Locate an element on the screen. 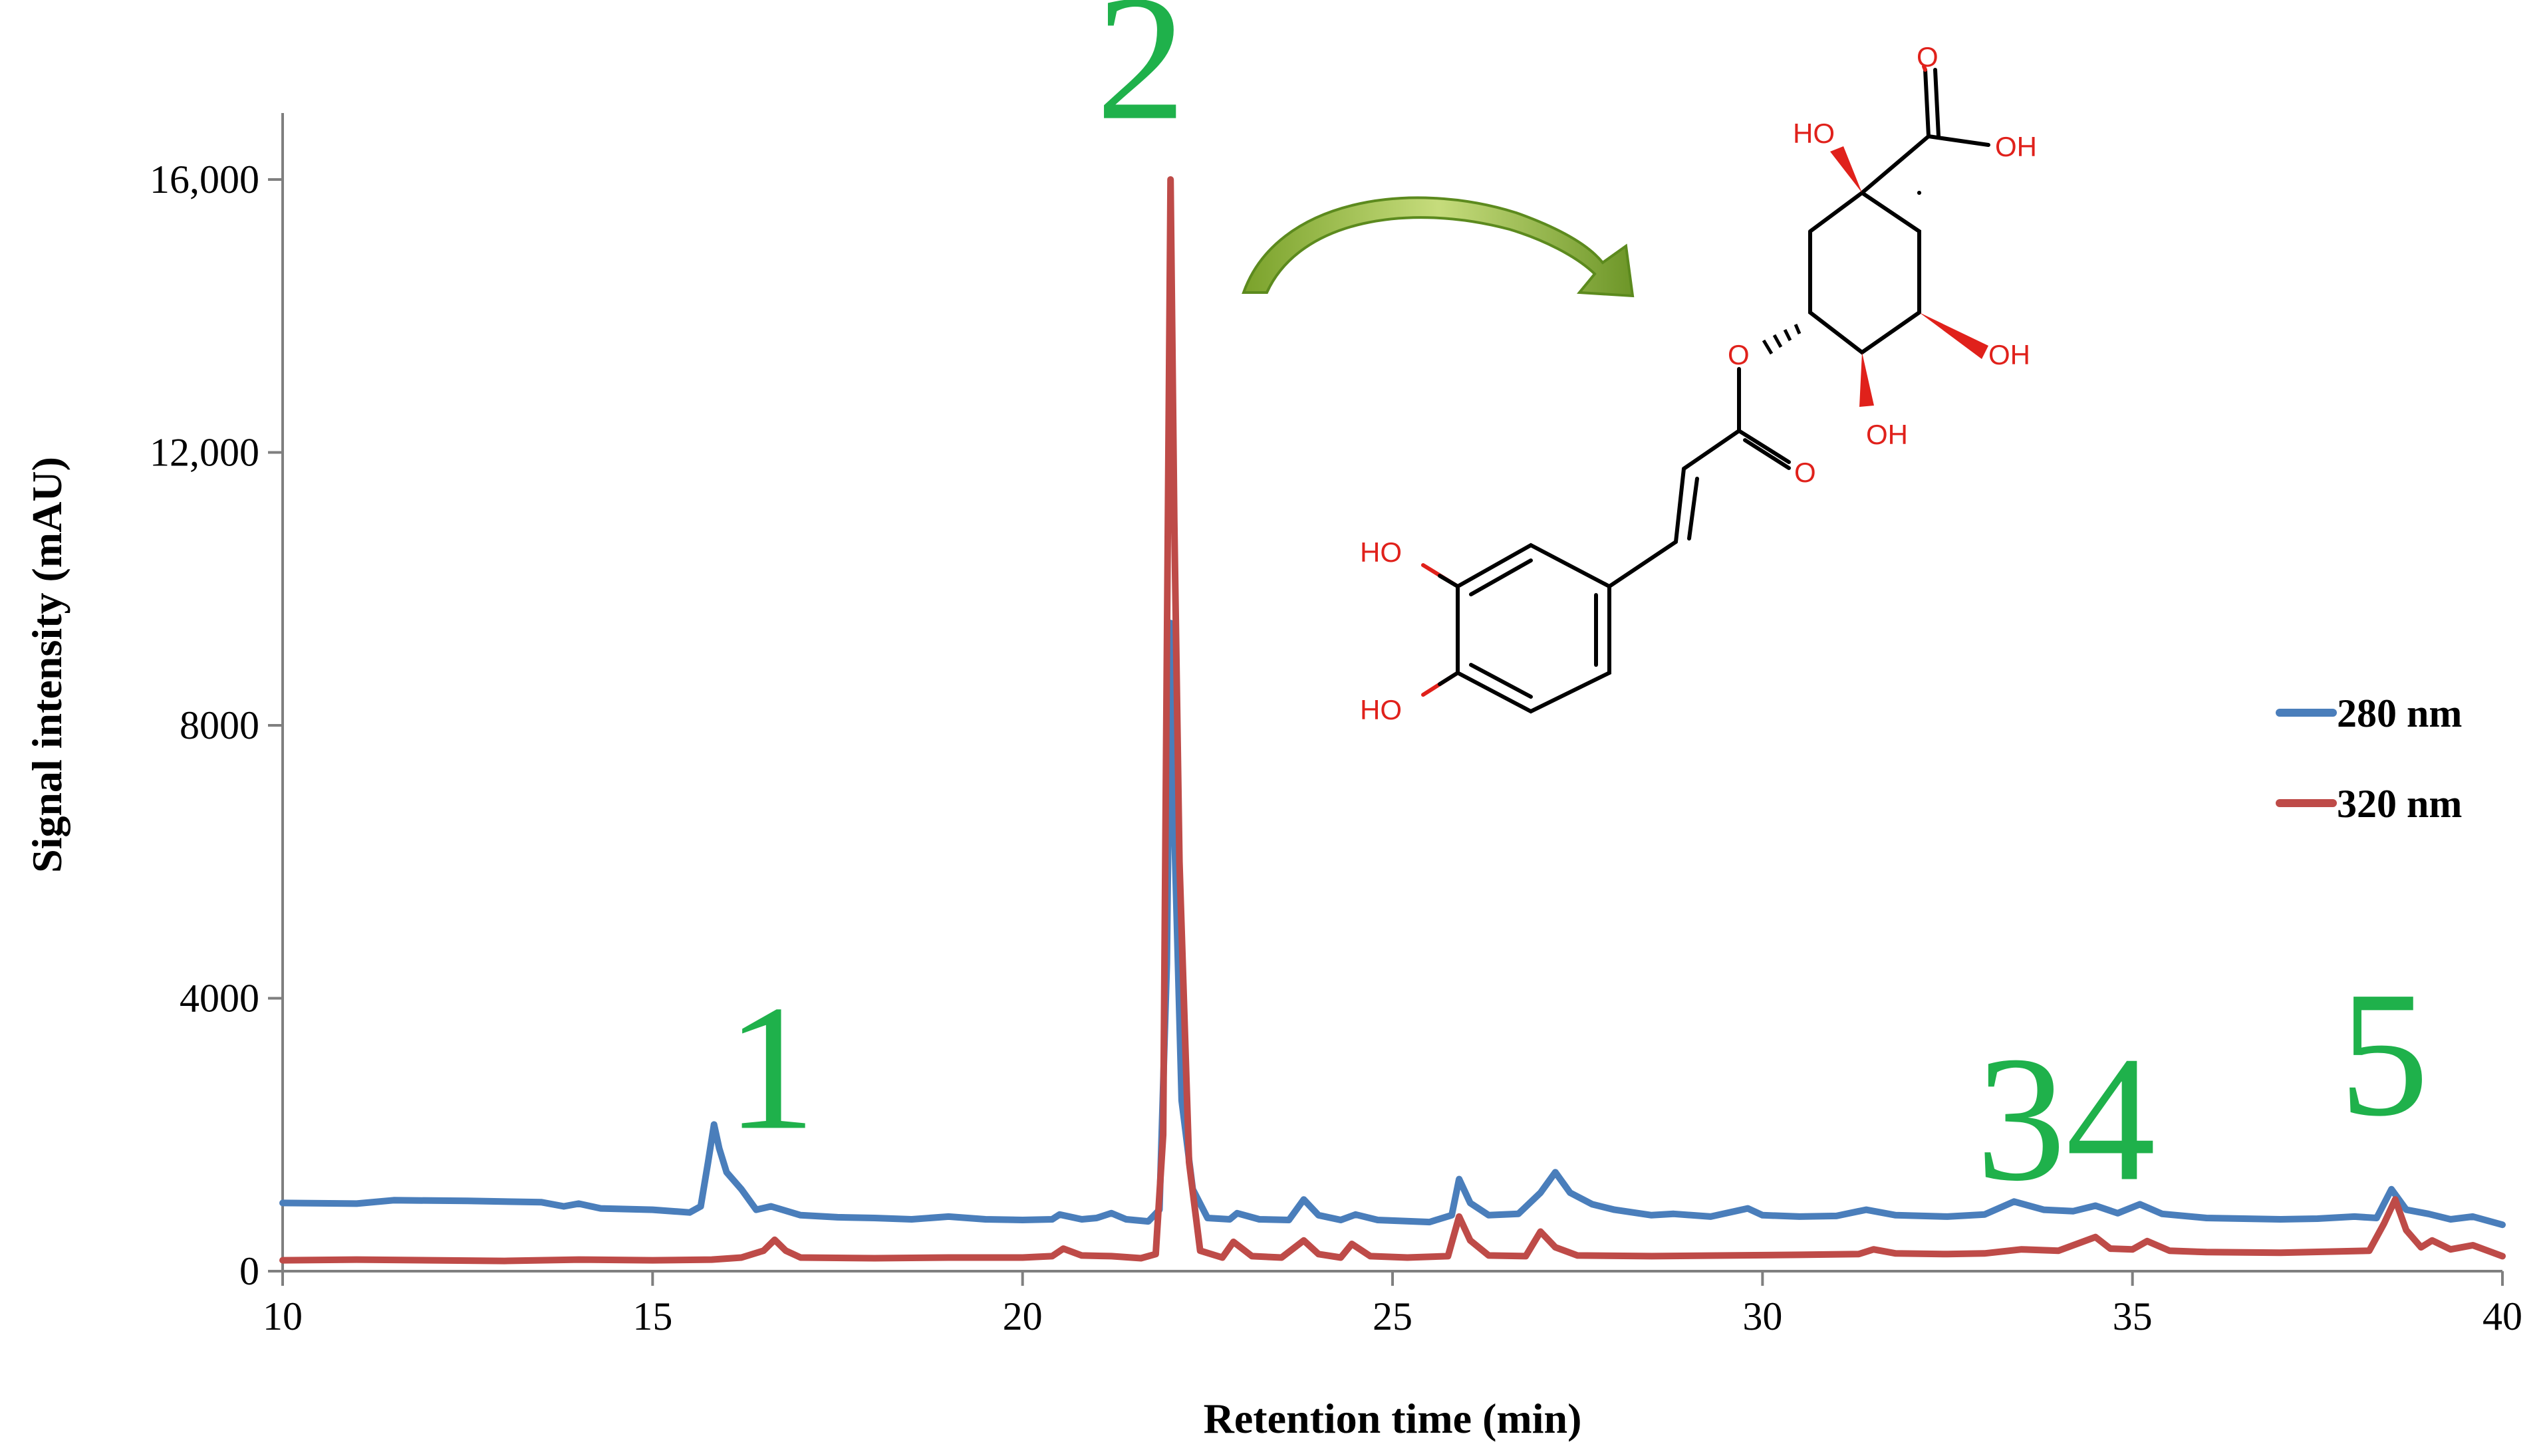  x-tick-label: 20 is located at coordinates (1023, 1316).